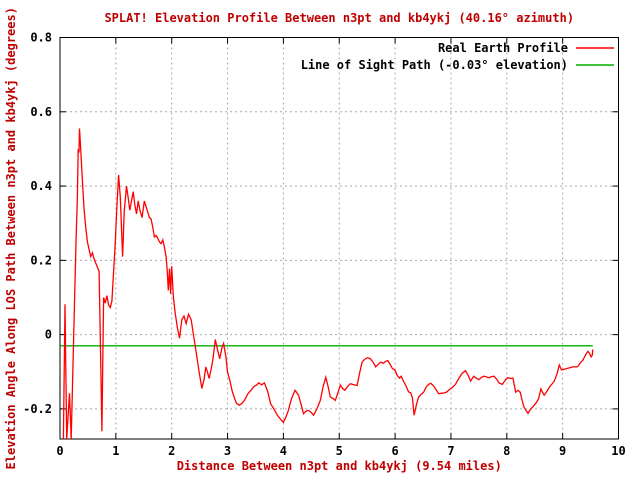 The height and width of the screenshot is (480, 640). I want to click on x-tick-label: 7, so click(450, 451).